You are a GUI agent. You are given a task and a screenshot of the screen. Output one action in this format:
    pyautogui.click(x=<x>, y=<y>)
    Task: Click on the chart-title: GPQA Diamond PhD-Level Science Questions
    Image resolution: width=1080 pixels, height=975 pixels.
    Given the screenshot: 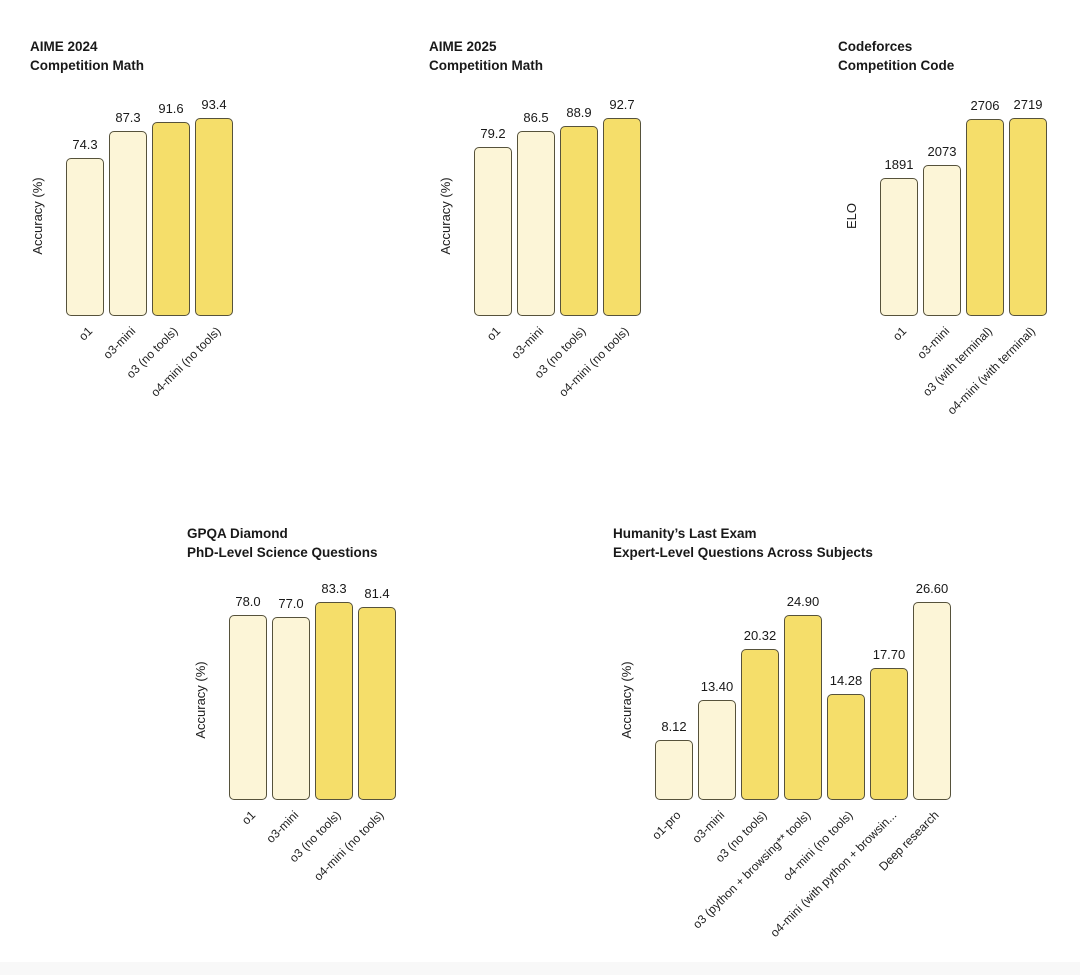 What is the action you would take?
    pyautogui.click(x=282, y=543)
    